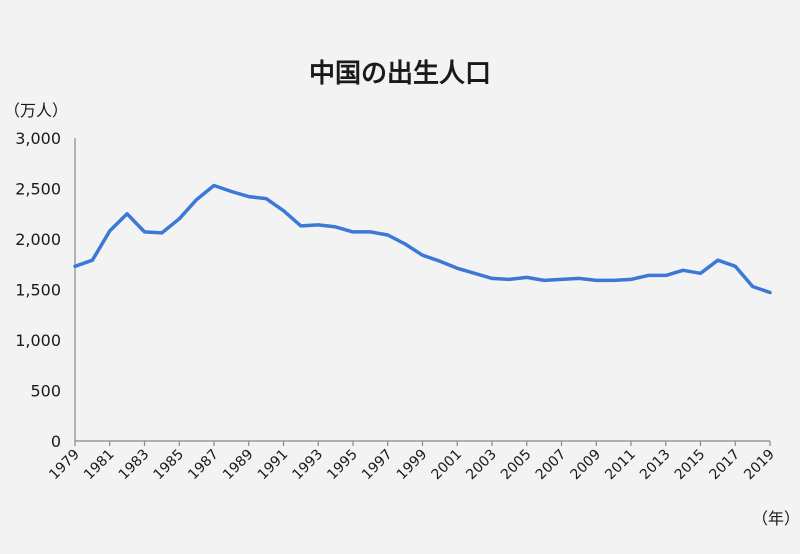 This screenshot has width=800, height=554. I want to click on x-tick-label: 1987, so click(203, 465).